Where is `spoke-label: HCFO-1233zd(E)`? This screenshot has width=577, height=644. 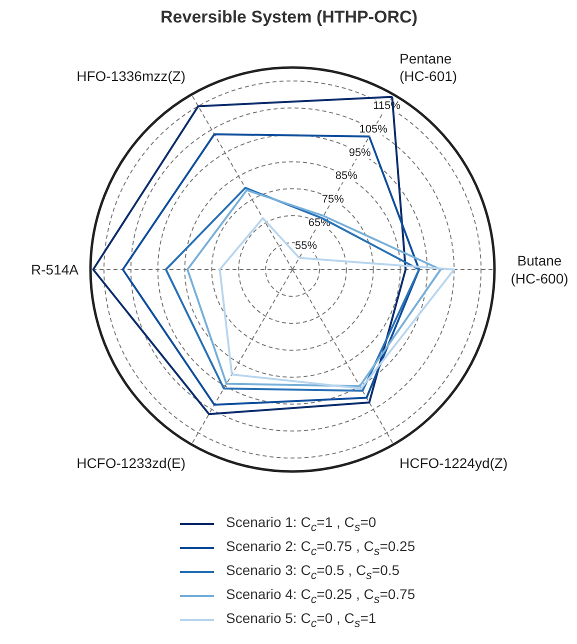
spoke-label: HCFO-1233zd(E) is located at coordinates (131, 462).